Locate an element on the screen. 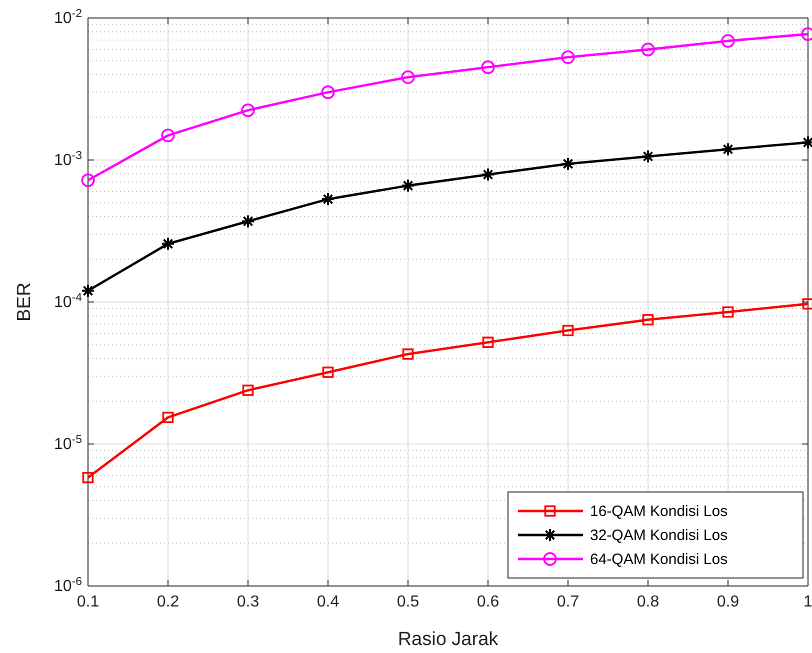  y-tick-label: 10$^{-5}$ is located at coordinates (68, 444).